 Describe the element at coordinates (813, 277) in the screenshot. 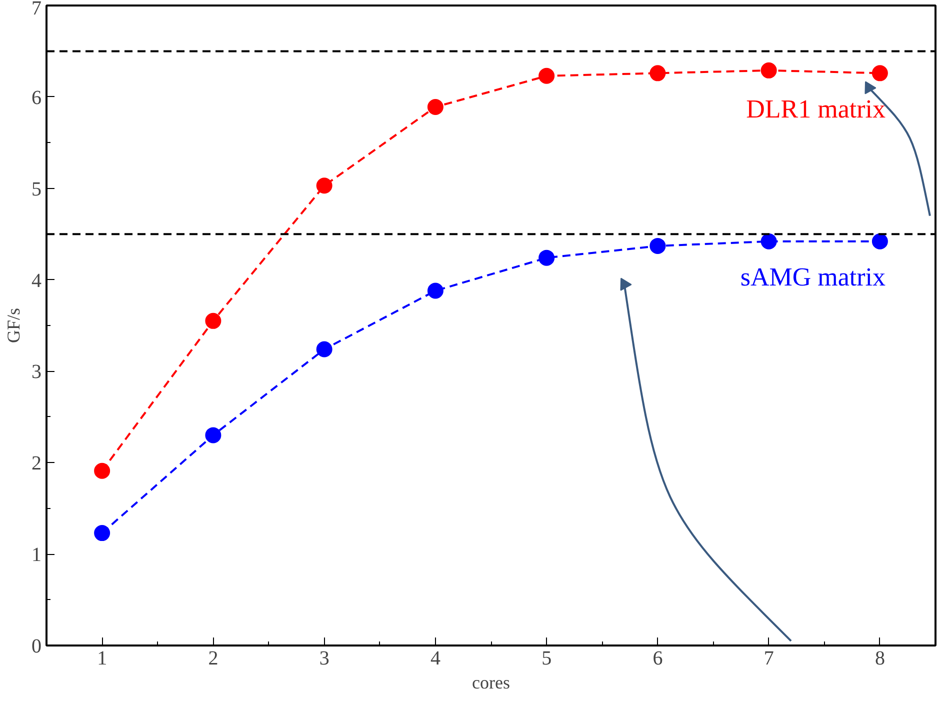

I see `series-label: sAMG matrix` at that location.